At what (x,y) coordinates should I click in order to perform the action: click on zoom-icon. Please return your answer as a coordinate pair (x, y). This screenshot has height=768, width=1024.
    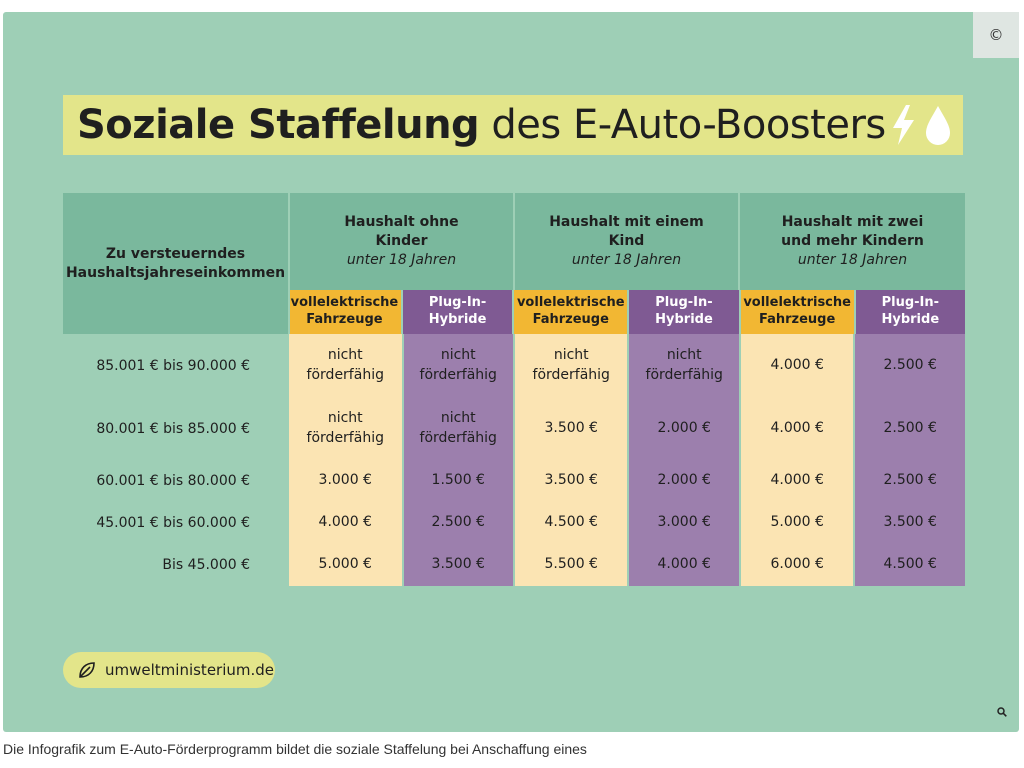
    Looking at the image, I should click on (1002, 713).